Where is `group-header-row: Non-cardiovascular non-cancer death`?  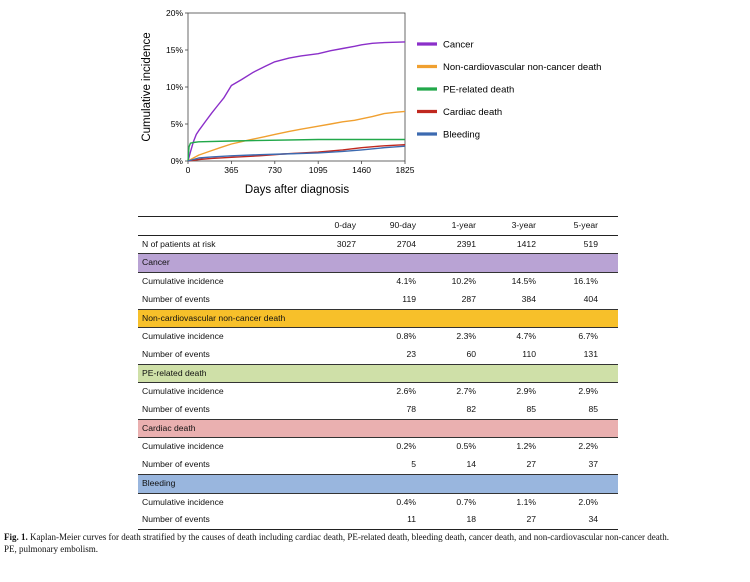 group-header-row: Non-cardiovascular non-cancer death is located at coordinates (378, 318).